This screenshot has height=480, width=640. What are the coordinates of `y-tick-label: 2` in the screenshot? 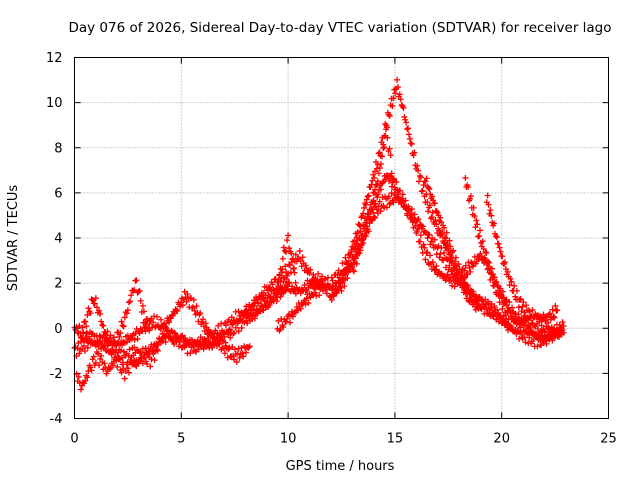 It's located at (58, 284).